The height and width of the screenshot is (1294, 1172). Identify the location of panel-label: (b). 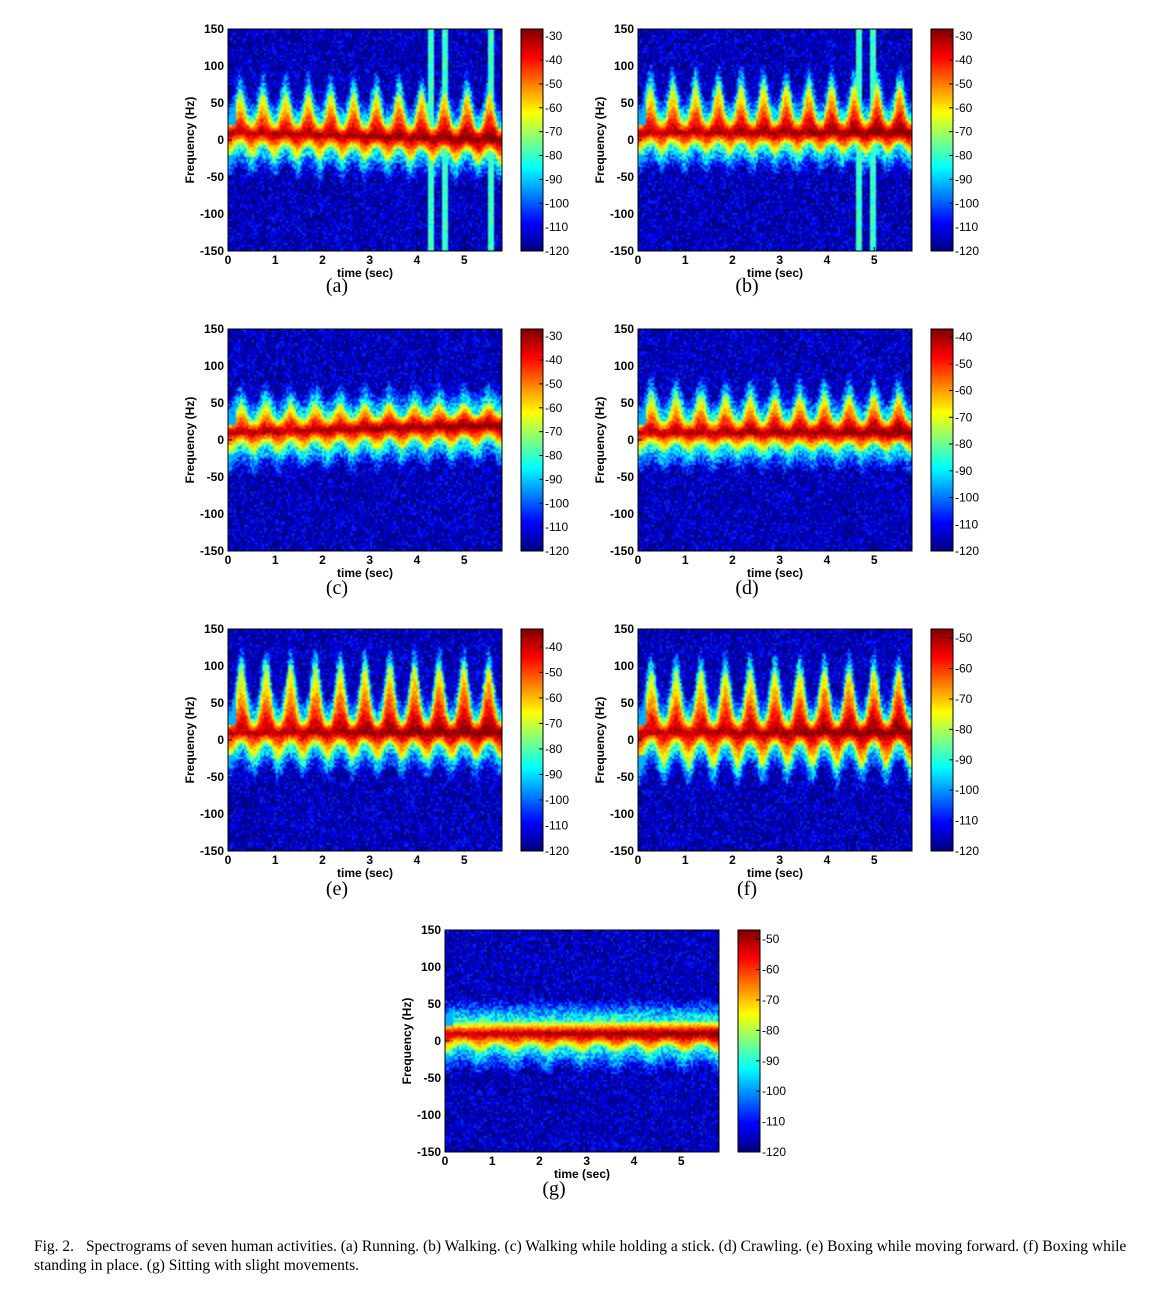
(747, 286).